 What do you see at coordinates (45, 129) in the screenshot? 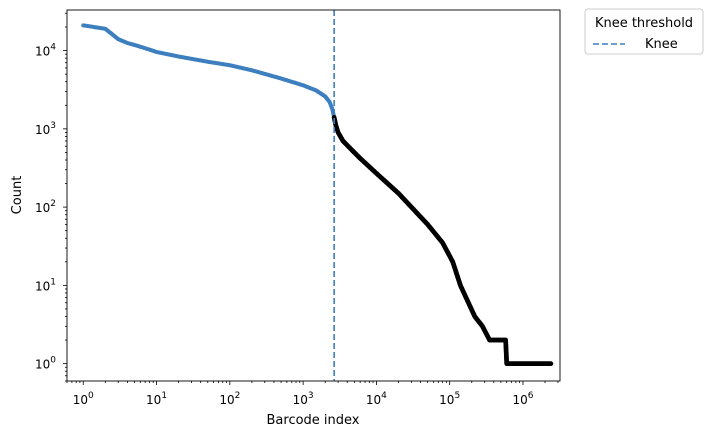
I see `y-tick-label: 10³` at bounding box center [45, 129].